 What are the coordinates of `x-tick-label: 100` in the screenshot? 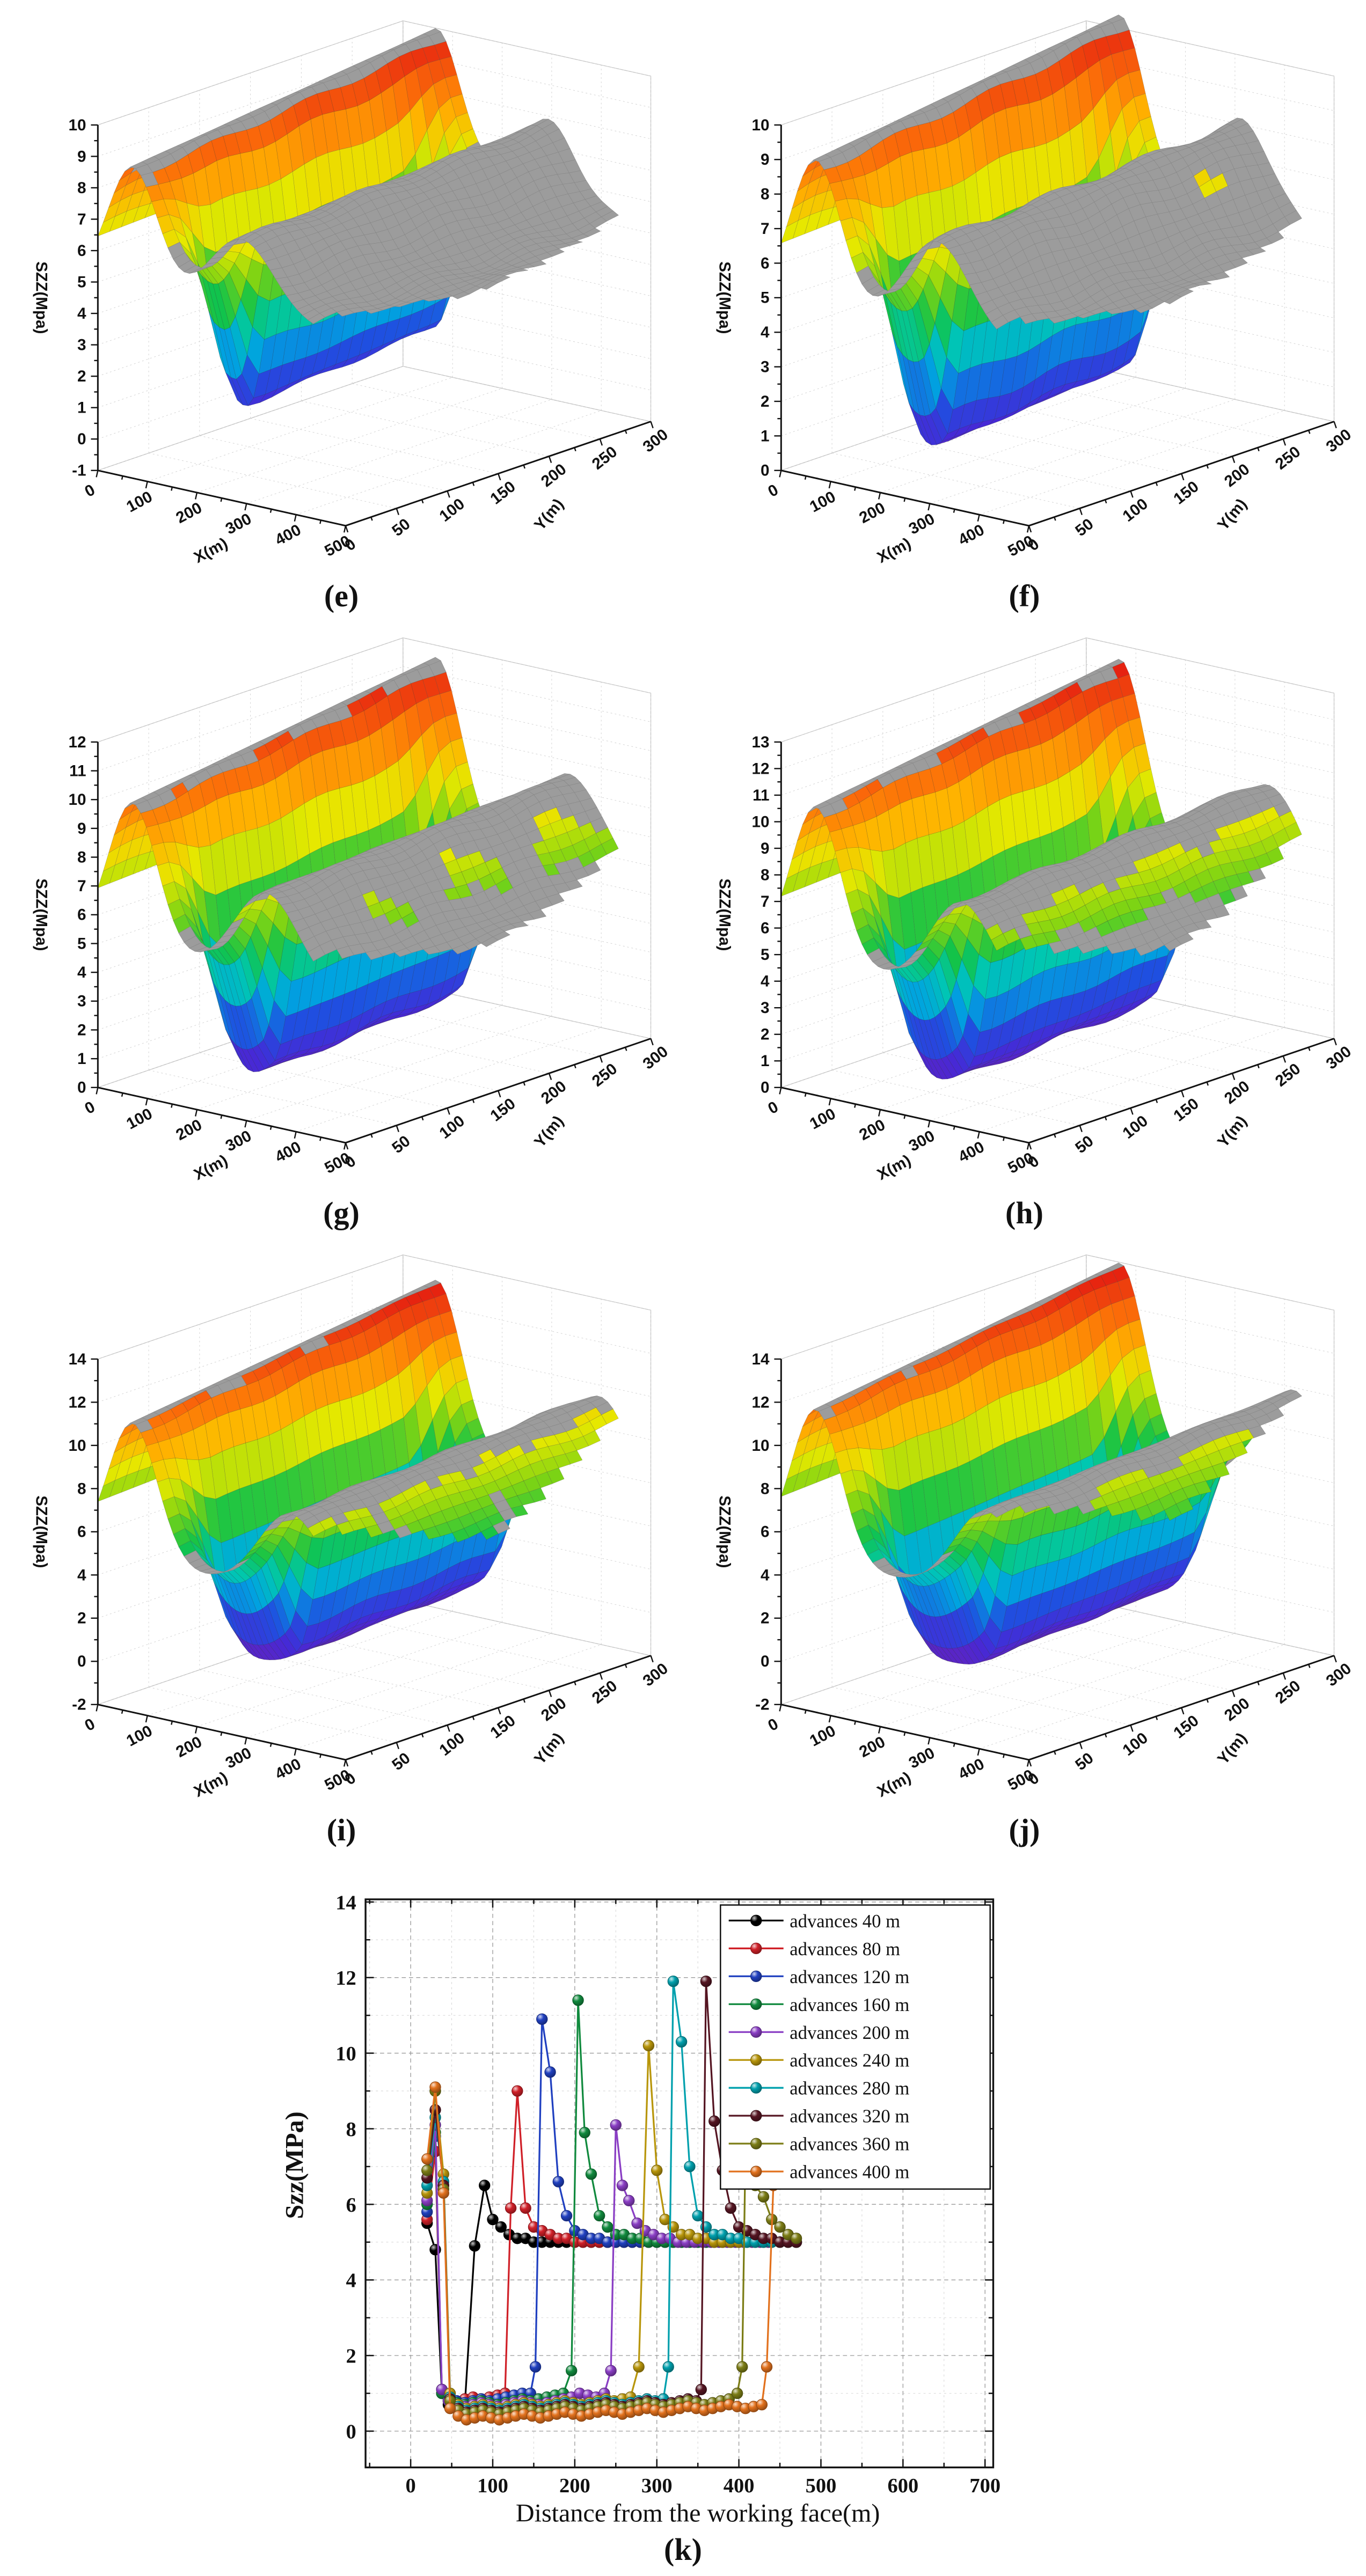 It's located at (823, 1119).